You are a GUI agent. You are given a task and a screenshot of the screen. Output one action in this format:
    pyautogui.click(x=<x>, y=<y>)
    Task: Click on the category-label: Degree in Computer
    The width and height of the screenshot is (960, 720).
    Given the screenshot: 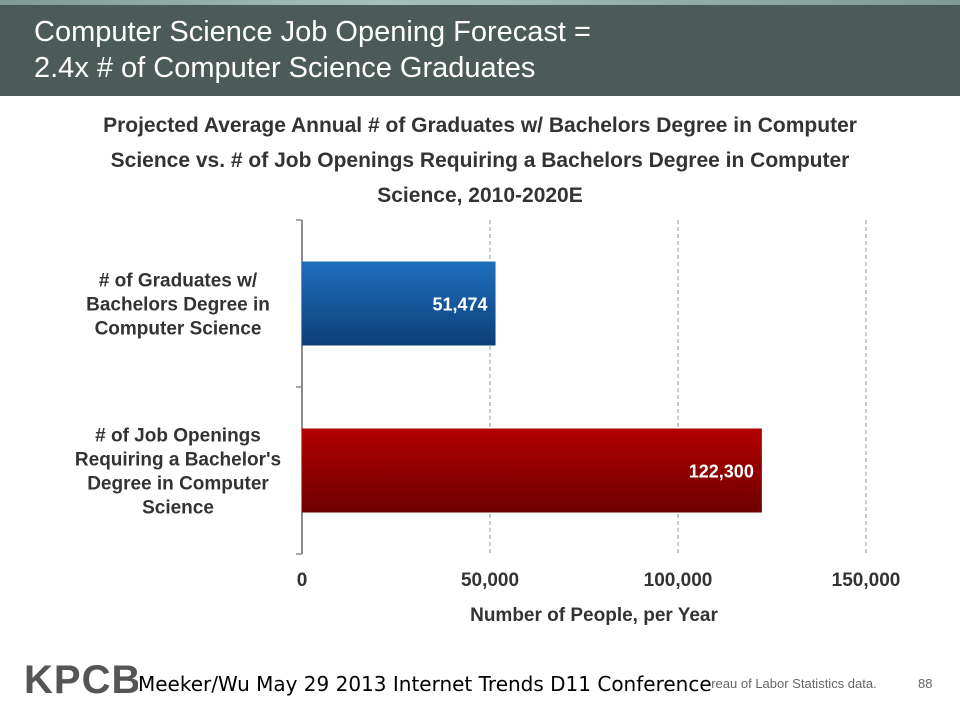 What is the action you would take?
    pyautogui.click(x=178, y=484)
    